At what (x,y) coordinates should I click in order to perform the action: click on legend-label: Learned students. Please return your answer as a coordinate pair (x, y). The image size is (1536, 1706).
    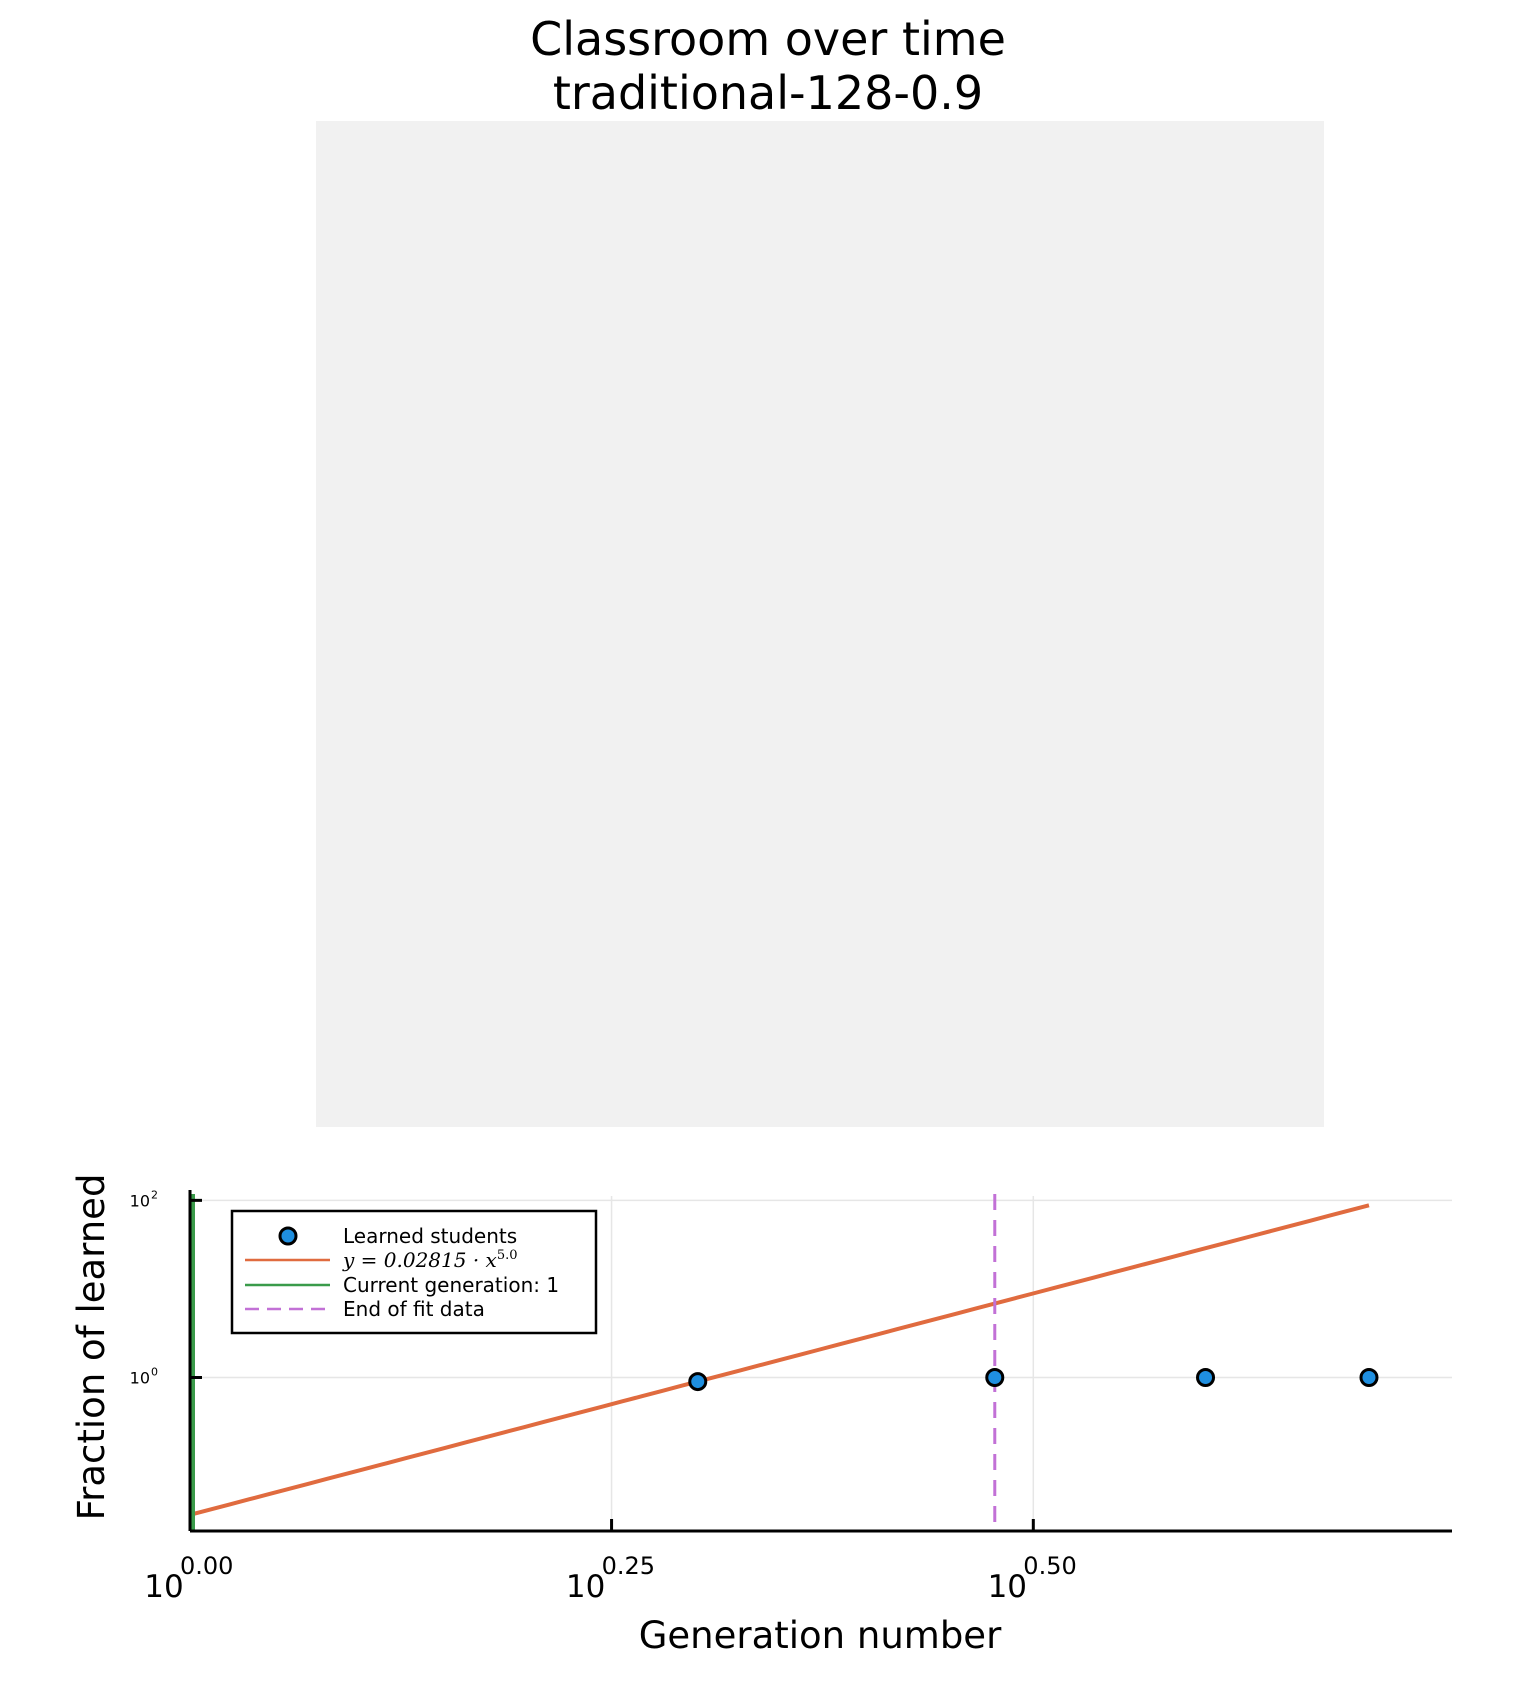
    Looking at the image, I should click on (430, 1236).